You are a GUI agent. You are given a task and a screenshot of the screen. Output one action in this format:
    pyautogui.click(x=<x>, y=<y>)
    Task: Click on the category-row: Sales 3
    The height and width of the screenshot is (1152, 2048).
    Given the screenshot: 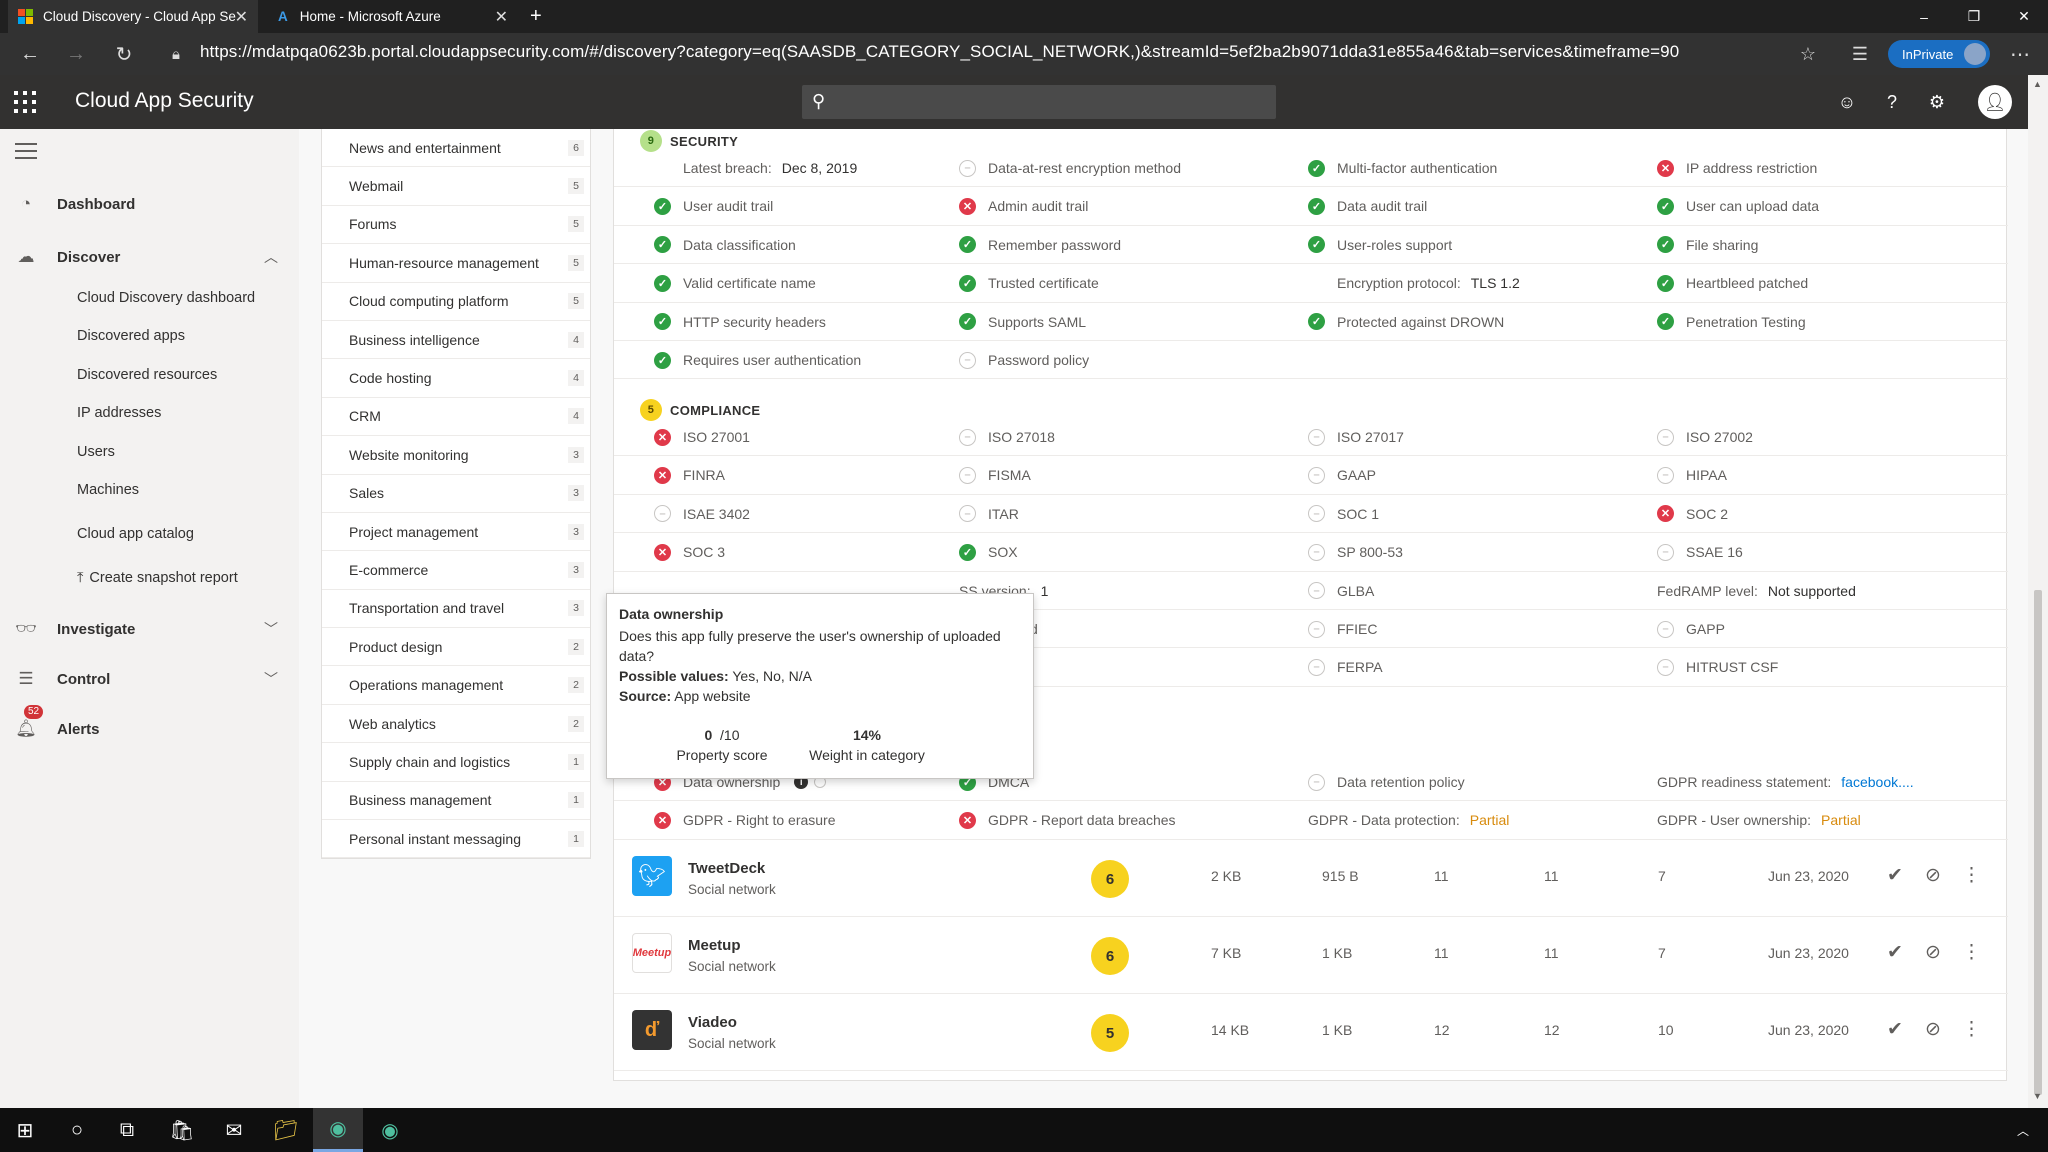 What is the action you would take?
    pyautogui.click(x=456, y=494)
    